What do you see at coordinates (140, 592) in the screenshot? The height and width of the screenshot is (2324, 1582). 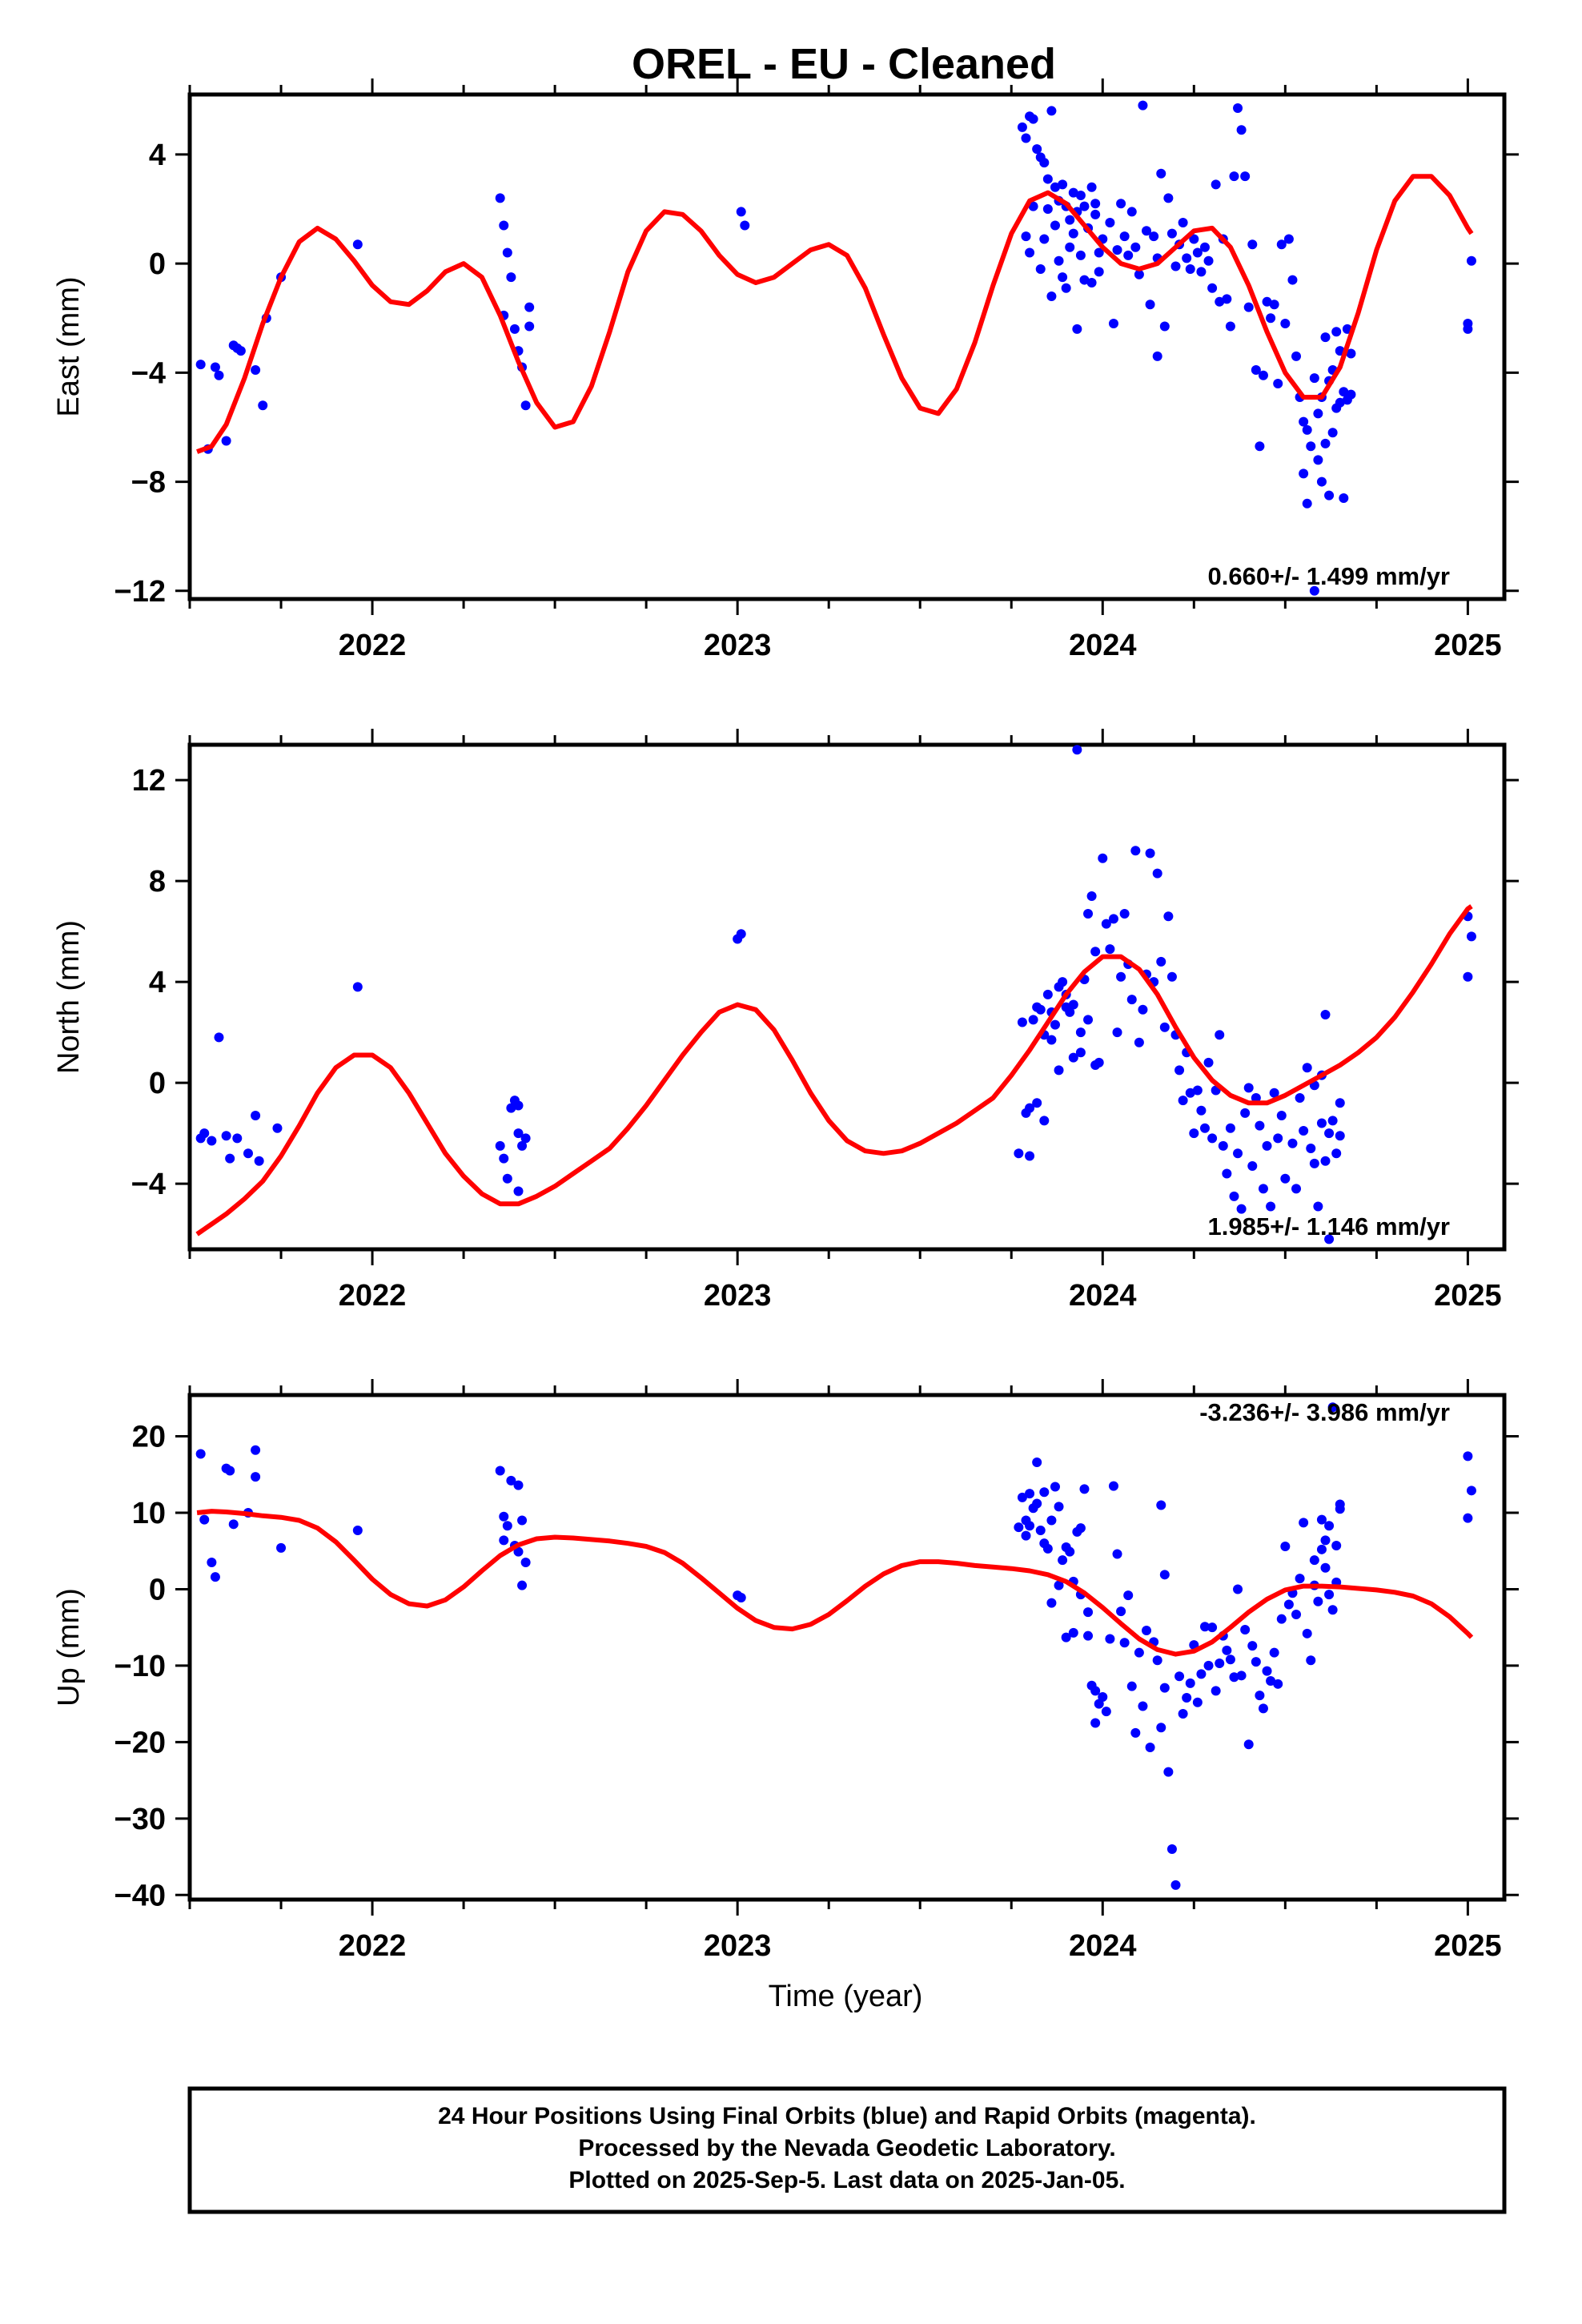 I see `y-tick-label: −12` at bounding box center [140, 592].